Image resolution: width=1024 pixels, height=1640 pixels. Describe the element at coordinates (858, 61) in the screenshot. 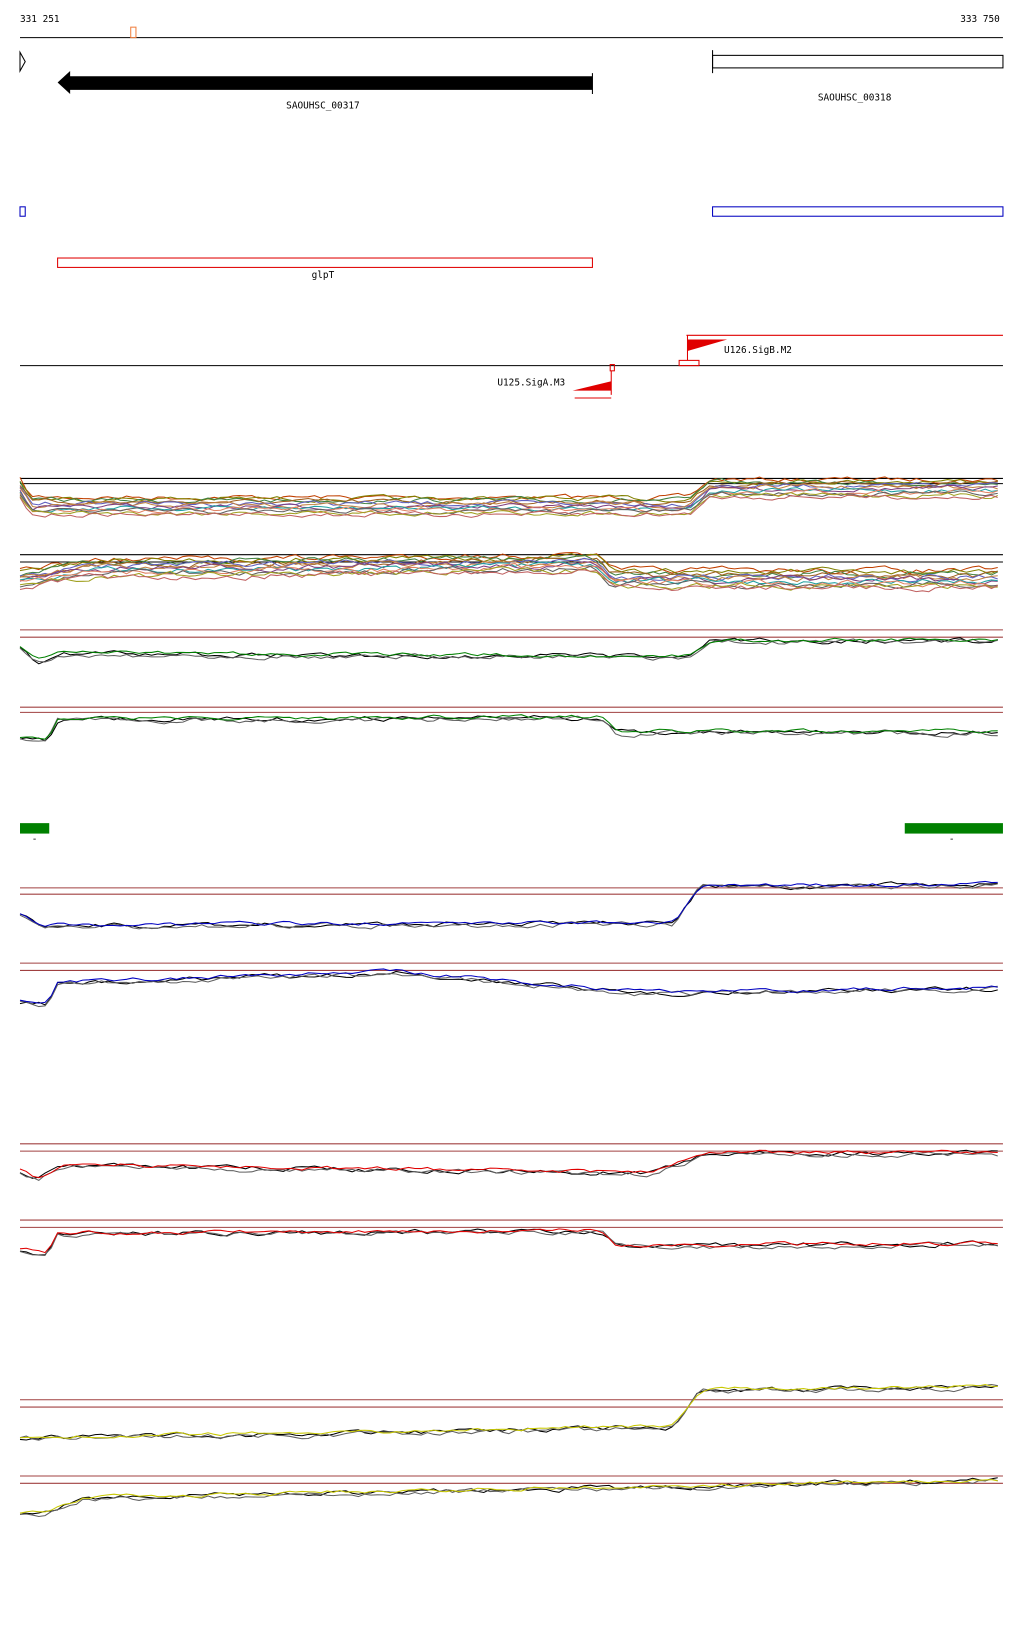

I see `gene-box` at that location.